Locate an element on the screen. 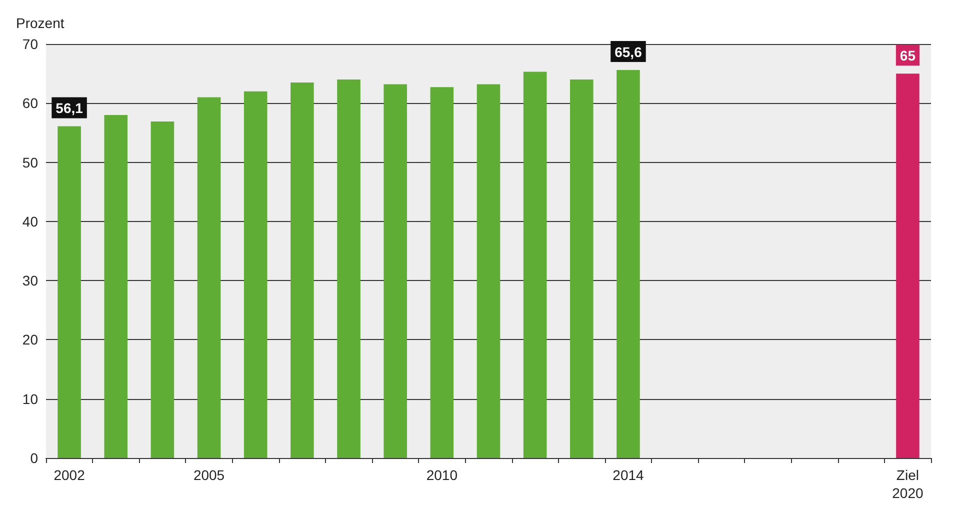 This screenshot has height=512, width=953. y-tick-label: 50 is located at coordinates (30, 162).